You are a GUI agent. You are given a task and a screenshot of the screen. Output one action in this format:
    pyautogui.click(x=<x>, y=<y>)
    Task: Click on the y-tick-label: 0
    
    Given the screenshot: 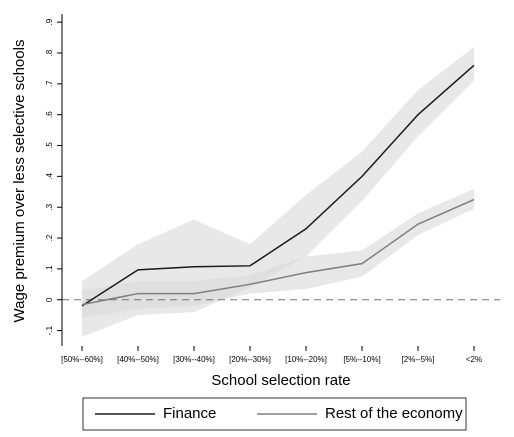 What is the action you would take?
    pyautogui.click(x=49, y=299)
    